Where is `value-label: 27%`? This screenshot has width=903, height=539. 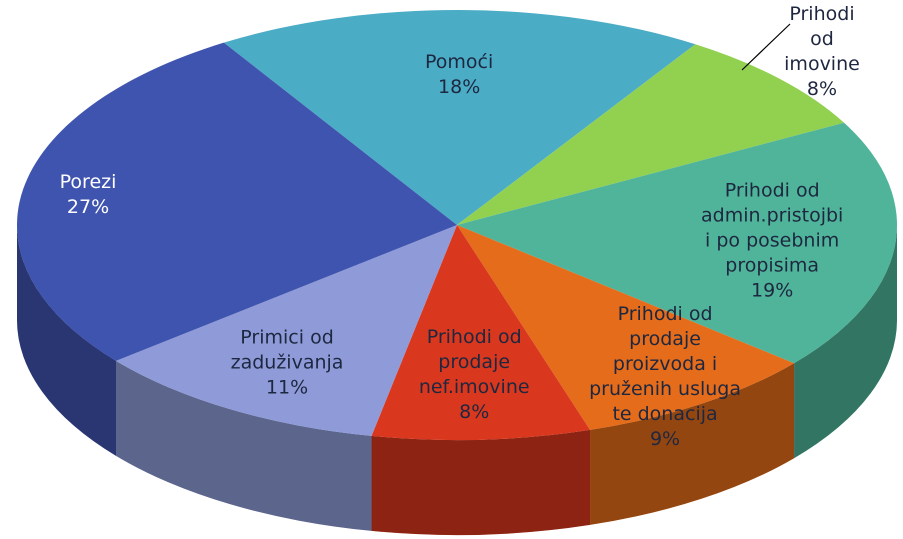
value-label: 27% is located at coordinates (88, 207).